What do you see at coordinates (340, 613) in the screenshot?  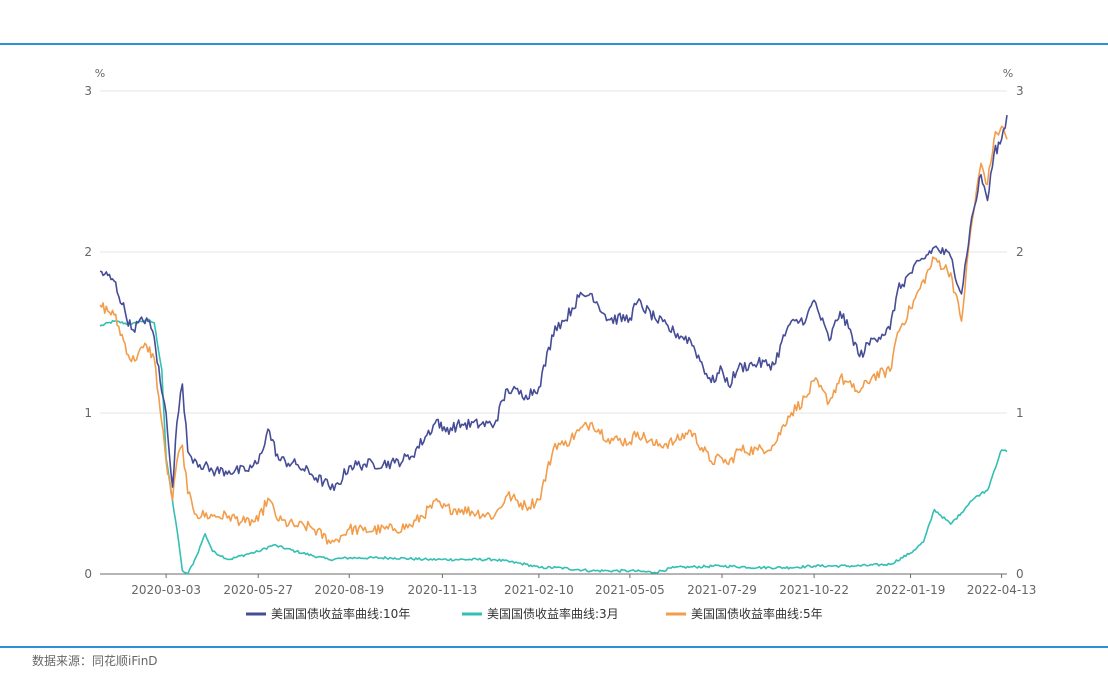 I see `legend-label: 美国国债收益率曲线:10年` at bounding box center [340, 613].